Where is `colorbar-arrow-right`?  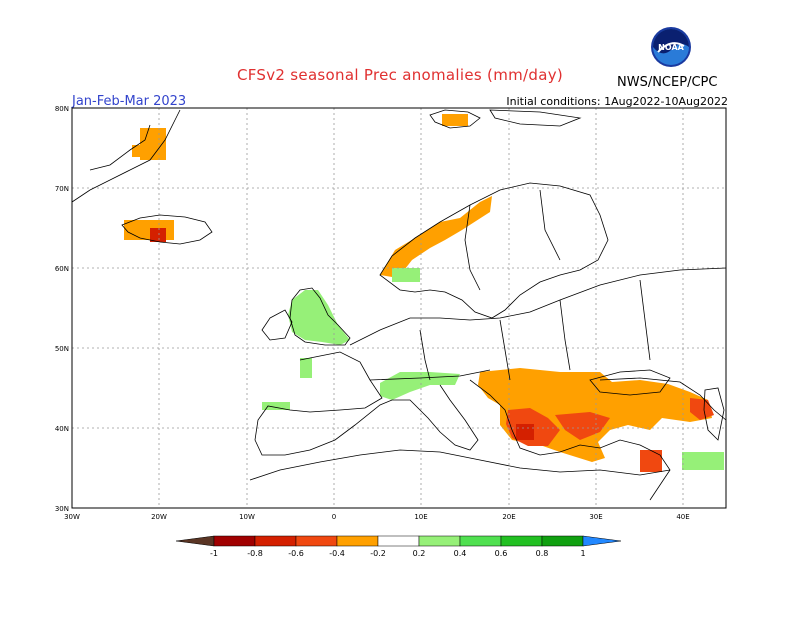
colorbar-arrow-right is located at coordinates (602, 541).